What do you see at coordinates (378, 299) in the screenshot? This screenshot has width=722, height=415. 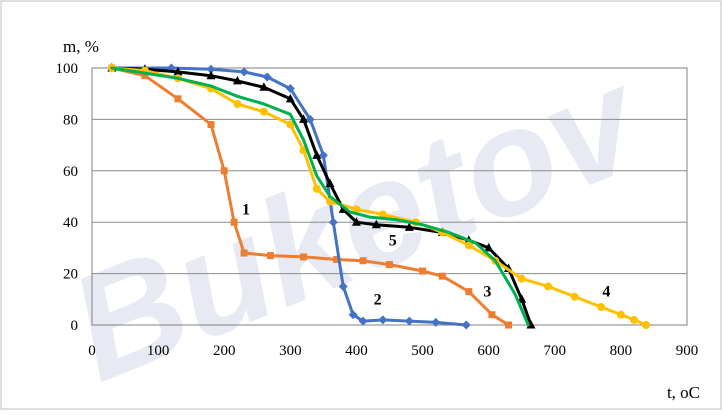 I see `curve-label-2: 2` at bounding box center [378, 299].